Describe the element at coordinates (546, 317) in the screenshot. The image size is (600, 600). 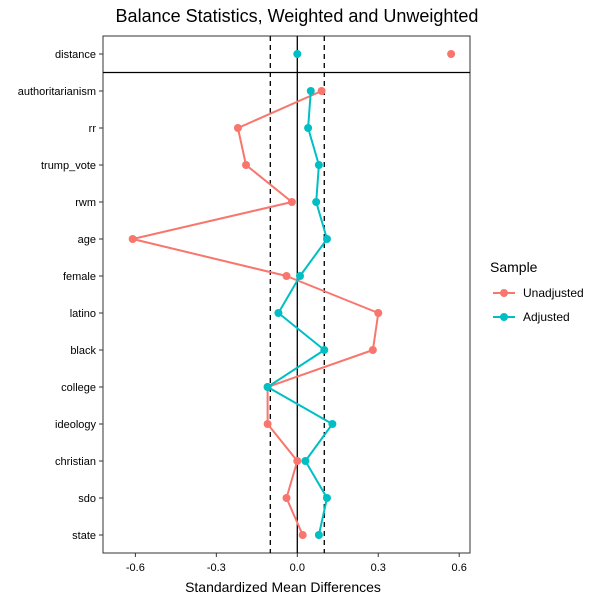
I see `legend-label: Adjusted` at that location.